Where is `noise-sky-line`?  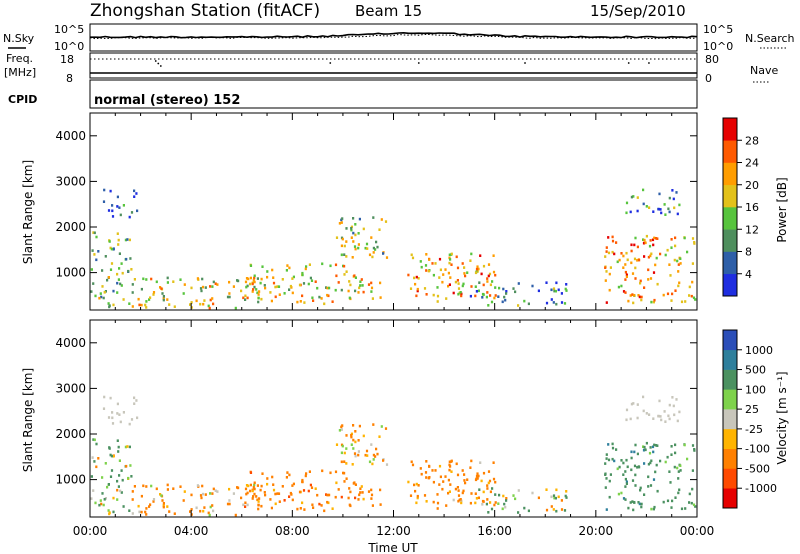 noise-sky-line is located at coordinates (394, 35).